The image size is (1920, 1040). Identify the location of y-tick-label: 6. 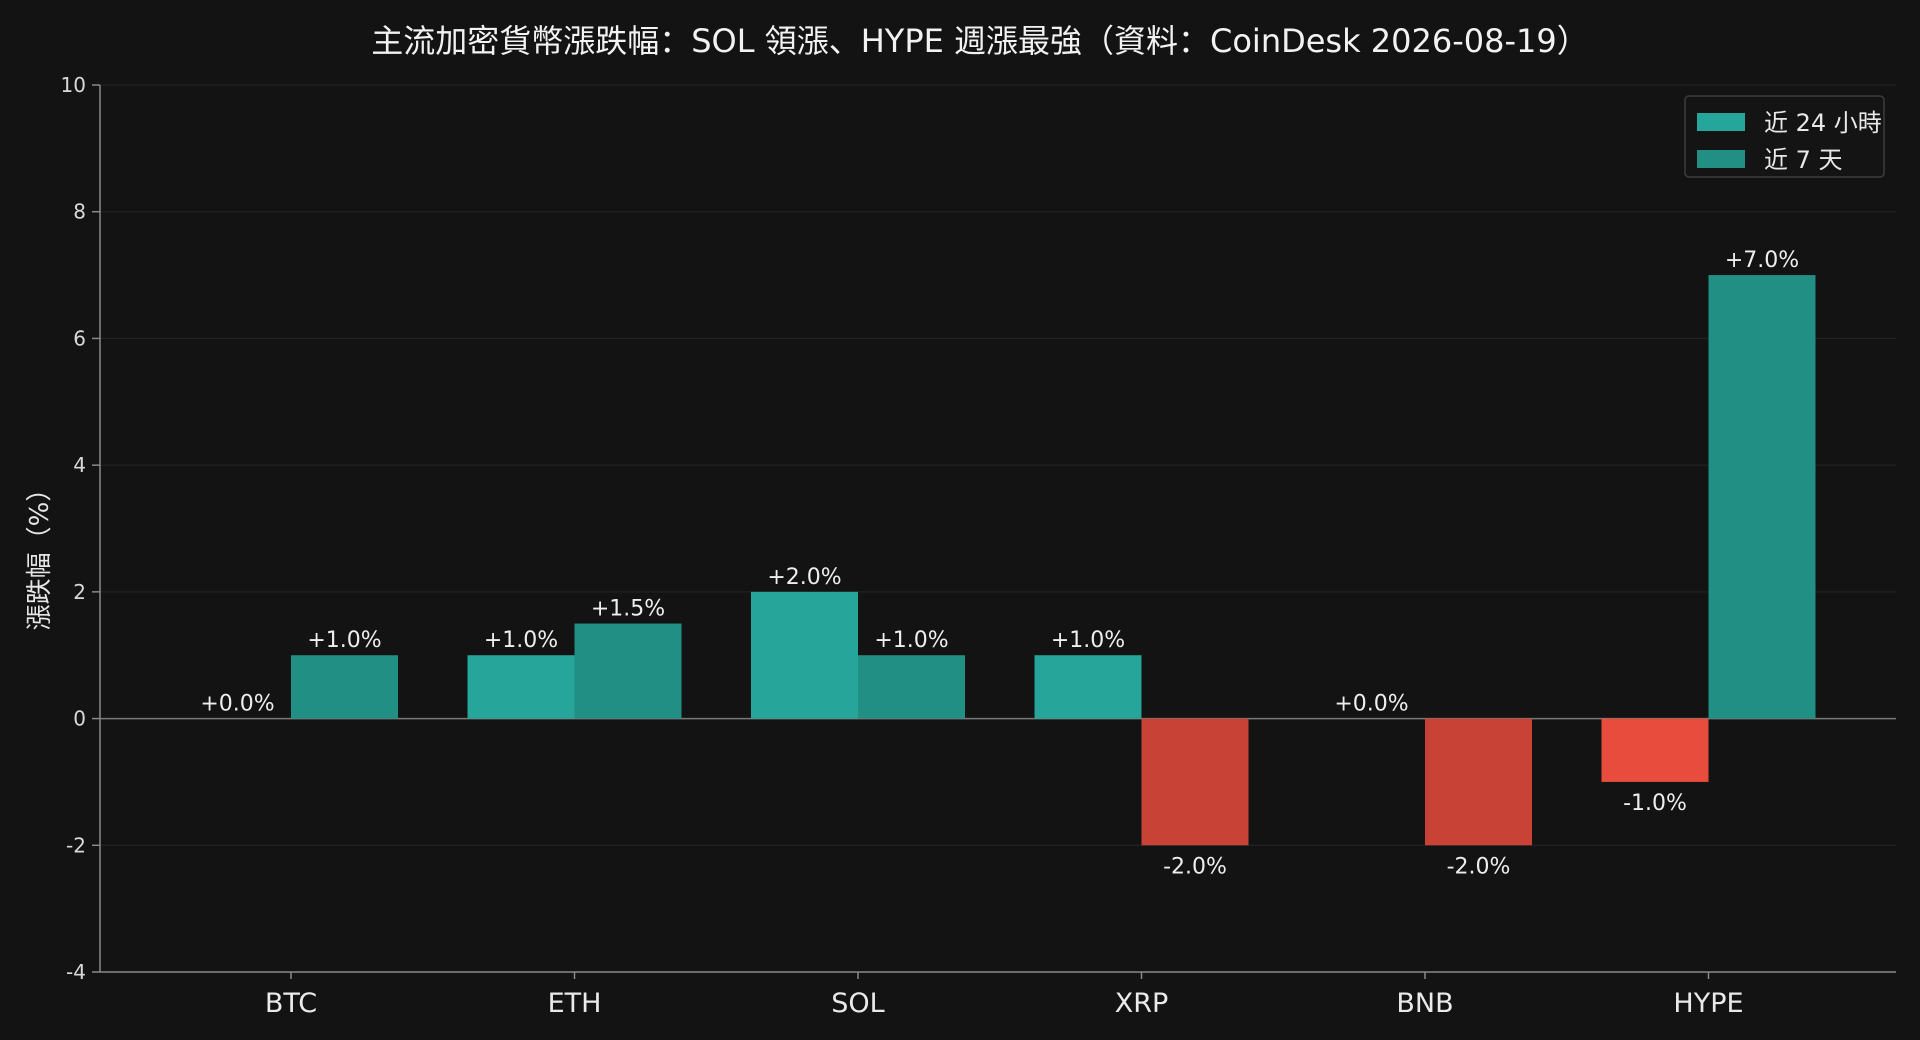
(79, 338).